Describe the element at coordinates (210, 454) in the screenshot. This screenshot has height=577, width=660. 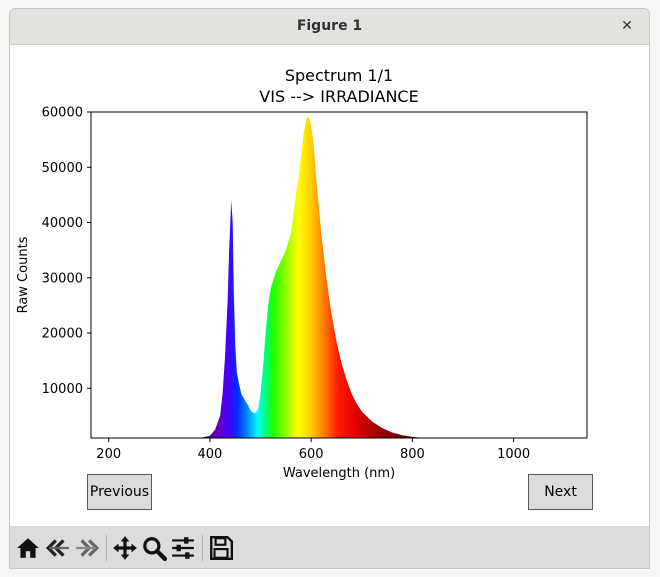
I see `x-tick-label: 400` at that location.